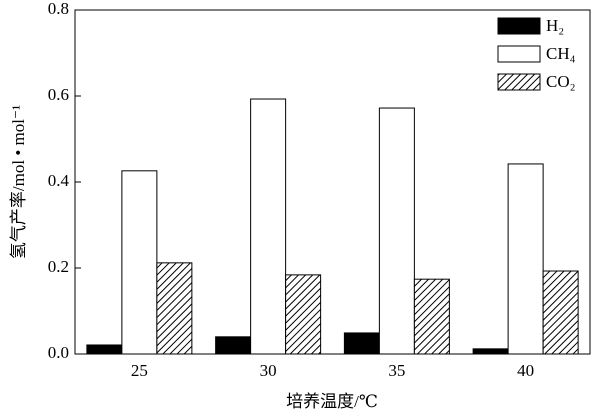 This screenshot has height=416, width=596. I want to click on legend-label: CH₄, so click(561, 53).